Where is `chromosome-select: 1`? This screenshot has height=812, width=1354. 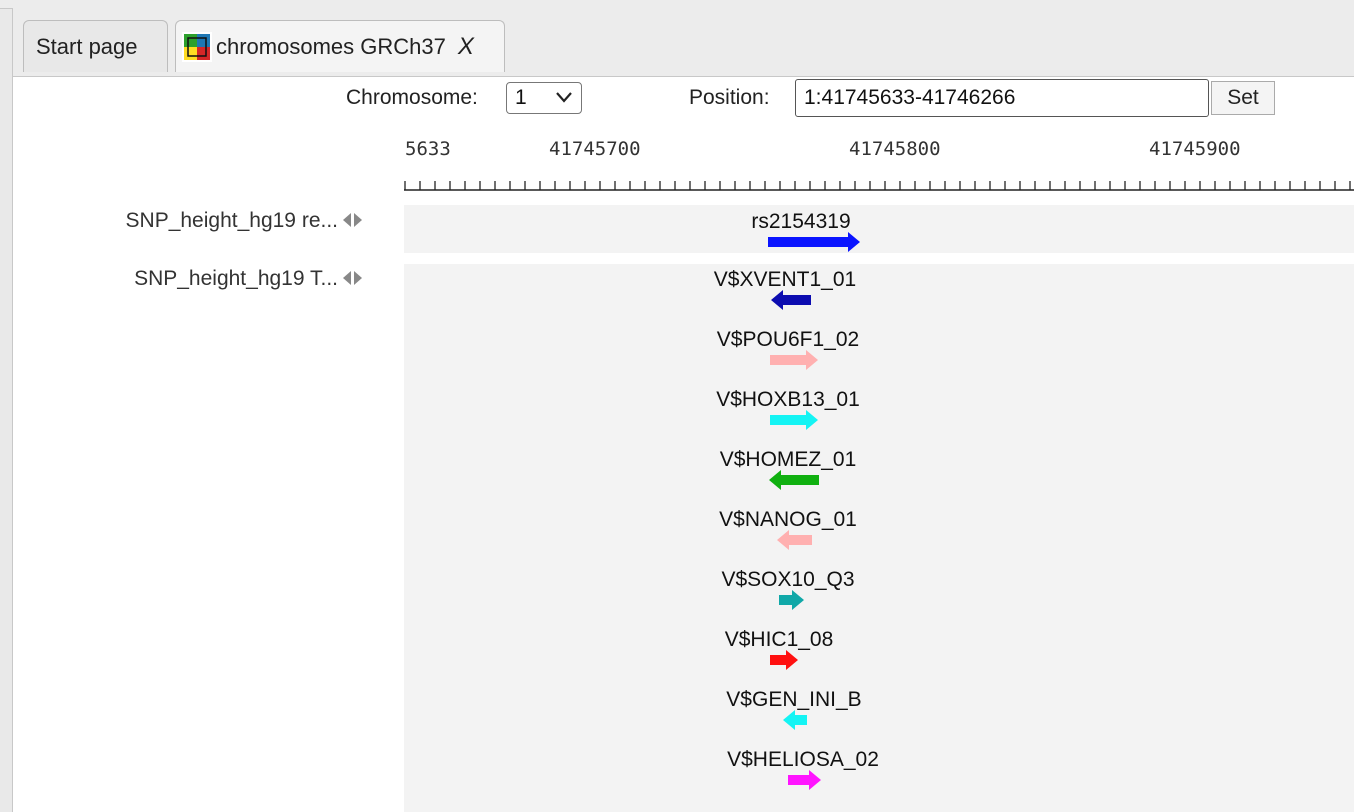 chromosome-select: 1 is located at coordinates (544, 98).